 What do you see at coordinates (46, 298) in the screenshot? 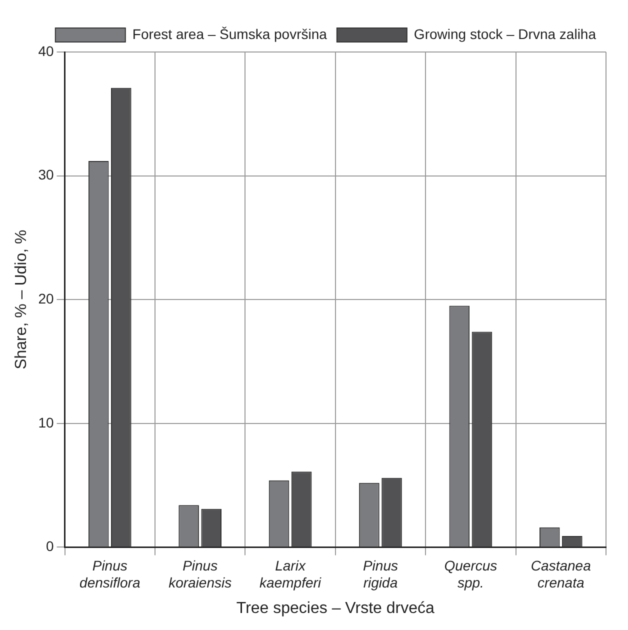
I see `y-tick-label: 20` at bounding box center [46, 298].